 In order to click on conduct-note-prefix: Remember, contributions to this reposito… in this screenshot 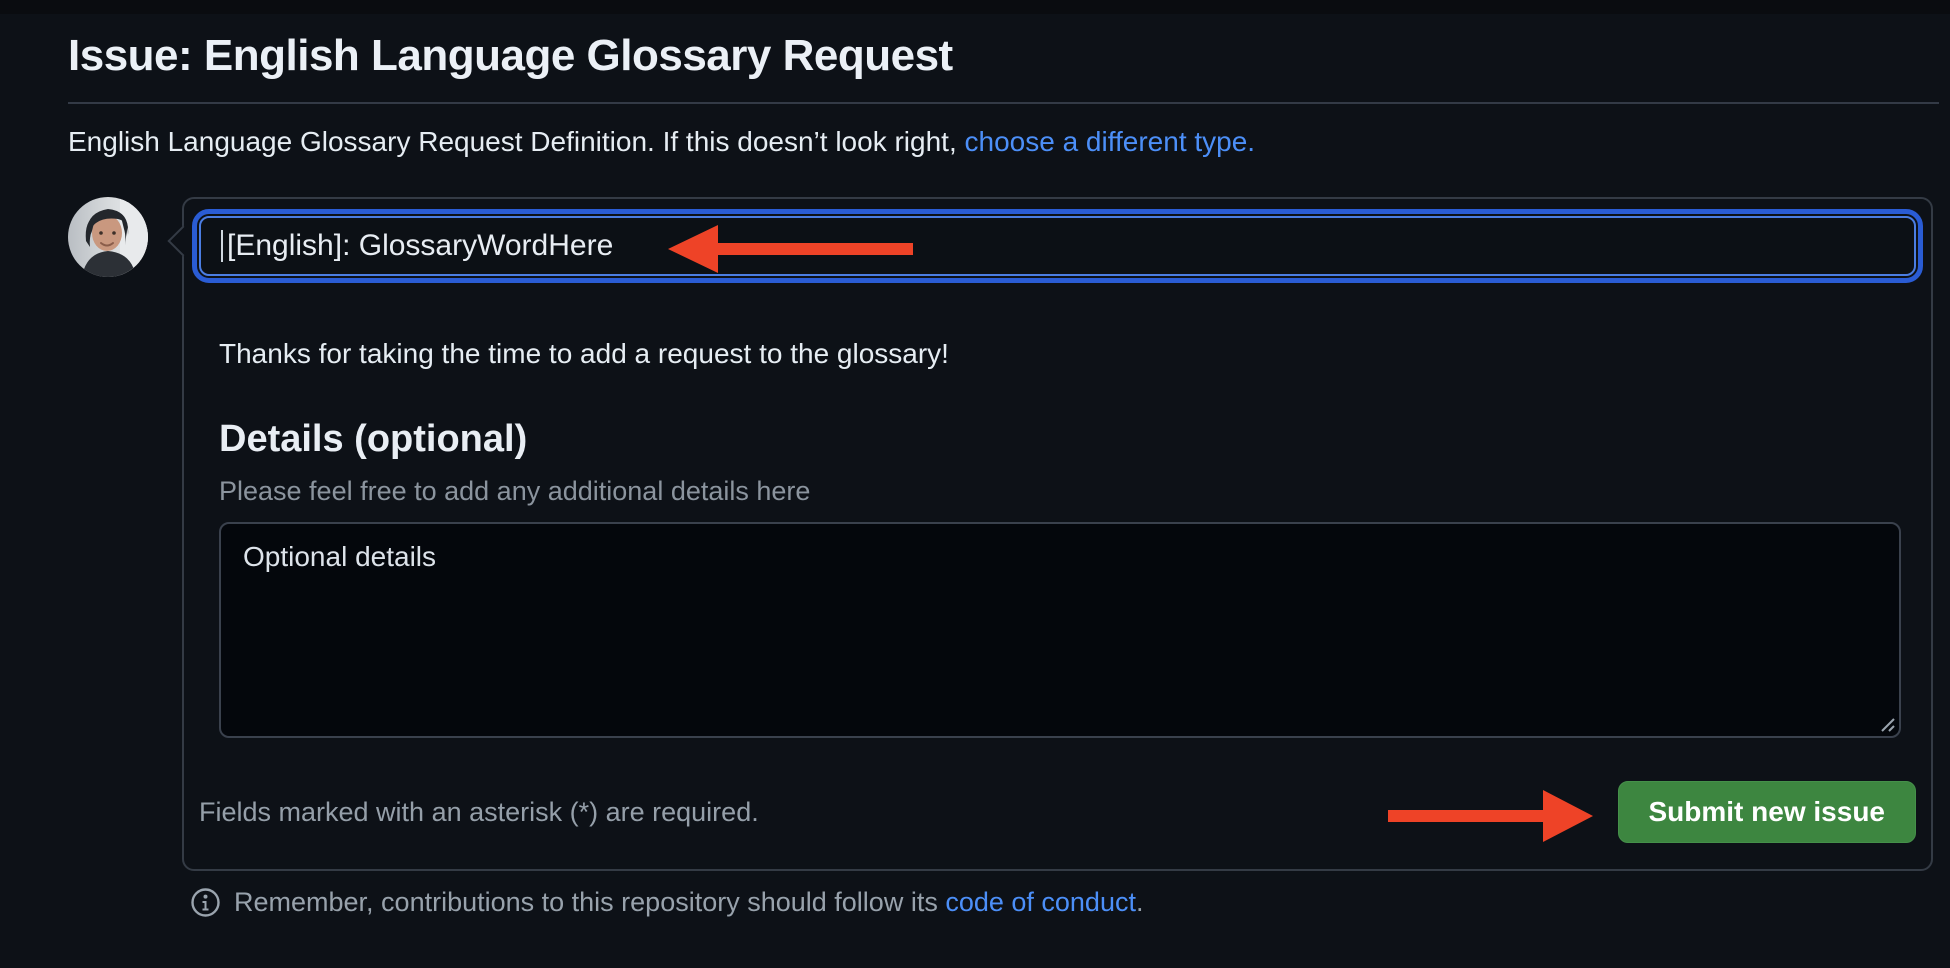, I will do `click(590, 902)`.